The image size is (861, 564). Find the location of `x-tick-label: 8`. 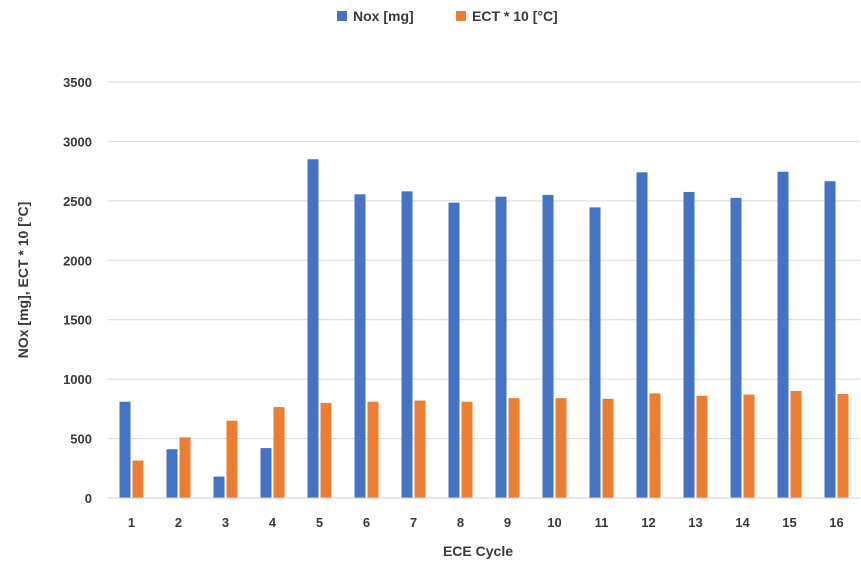

x-tick-label: 8 is located at coordinates (460, 522).